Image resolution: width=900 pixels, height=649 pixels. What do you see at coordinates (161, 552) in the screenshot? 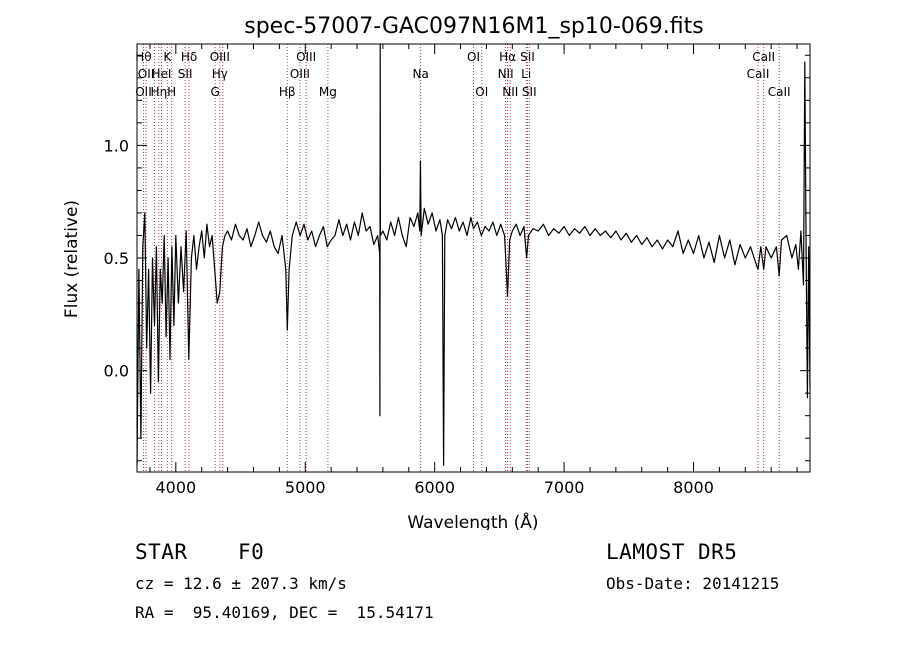
I see `object-class: STAR` at bounding box center [161, 552].